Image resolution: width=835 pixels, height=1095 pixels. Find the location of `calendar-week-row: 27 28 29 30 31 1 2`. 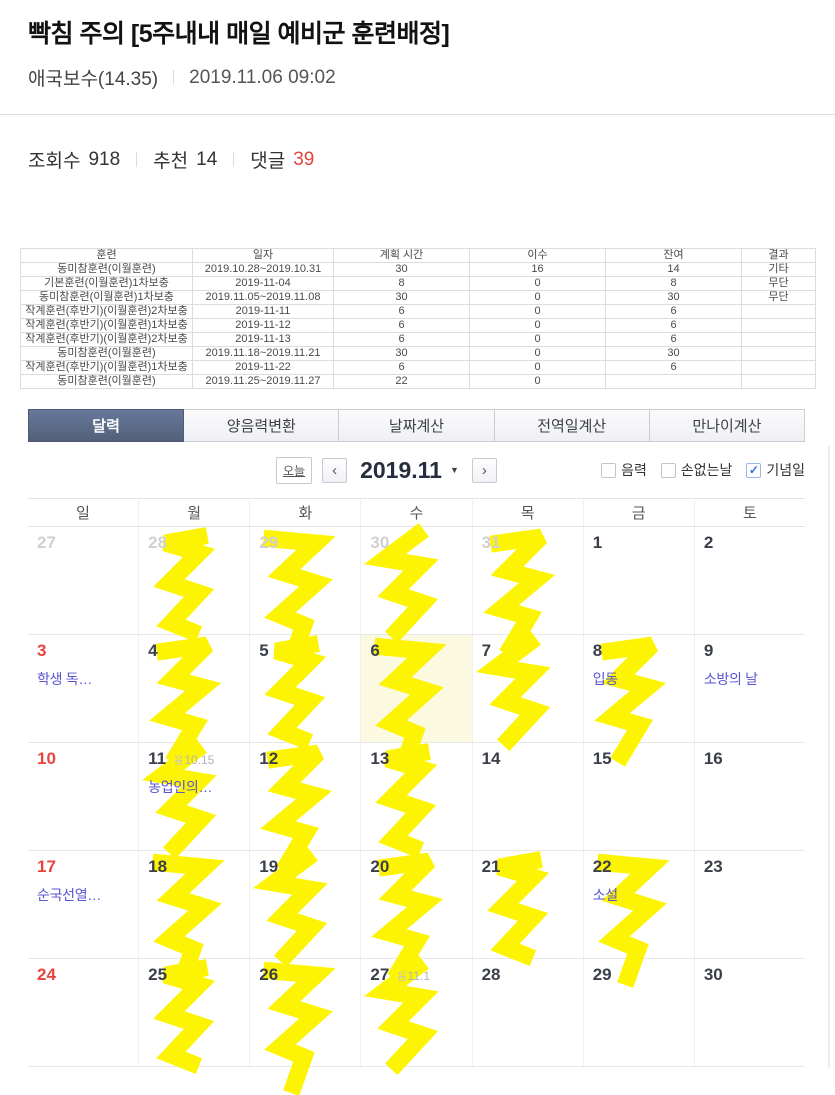

calendar-week-row: 27 28 29 30 31 1 2 is located at coordinates (416, 593).